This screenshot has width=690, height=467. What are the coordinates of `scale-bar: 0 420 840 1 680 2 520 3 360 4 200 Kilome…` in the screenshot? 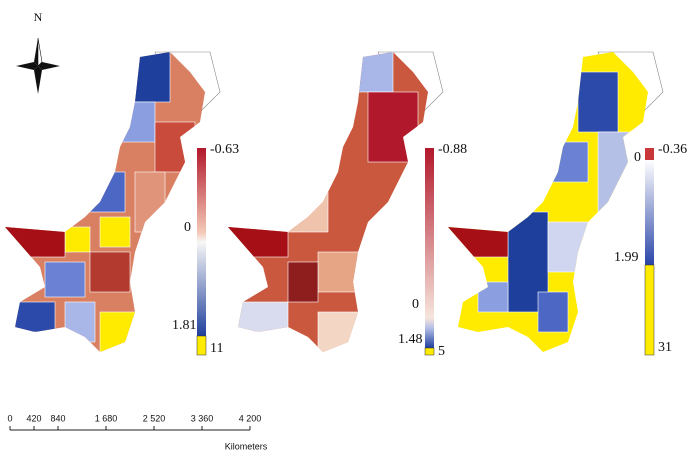 It's located at (137, 432).